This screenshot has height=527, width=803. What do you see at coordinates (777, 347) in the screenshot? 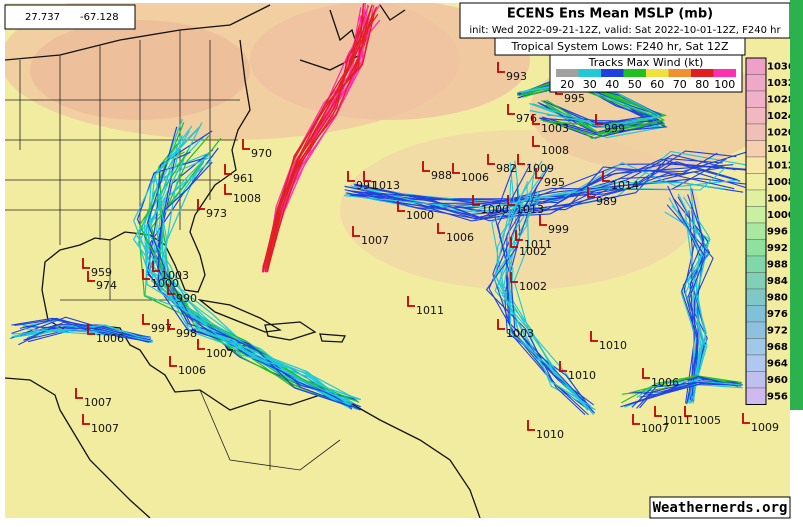
I see `colorbar-label: 968` at bounding box center [777, 347].